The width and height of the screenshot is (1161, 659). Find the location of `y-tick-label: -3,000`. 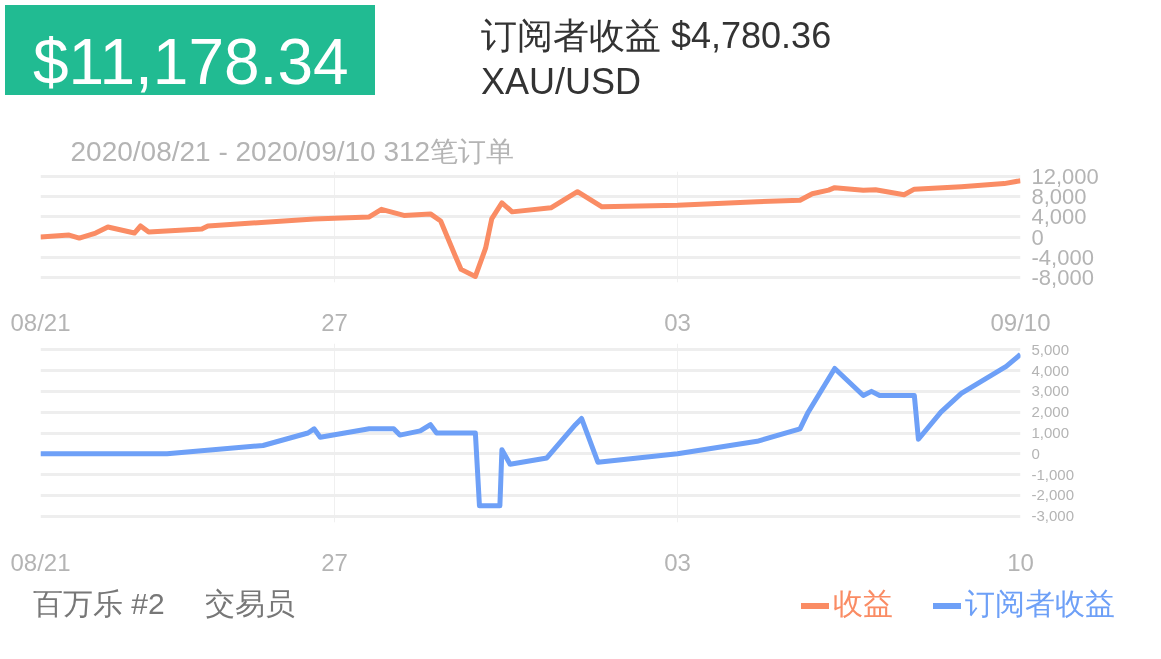

y-tick-label: -3,000 is located at coordinates (1053, 516).